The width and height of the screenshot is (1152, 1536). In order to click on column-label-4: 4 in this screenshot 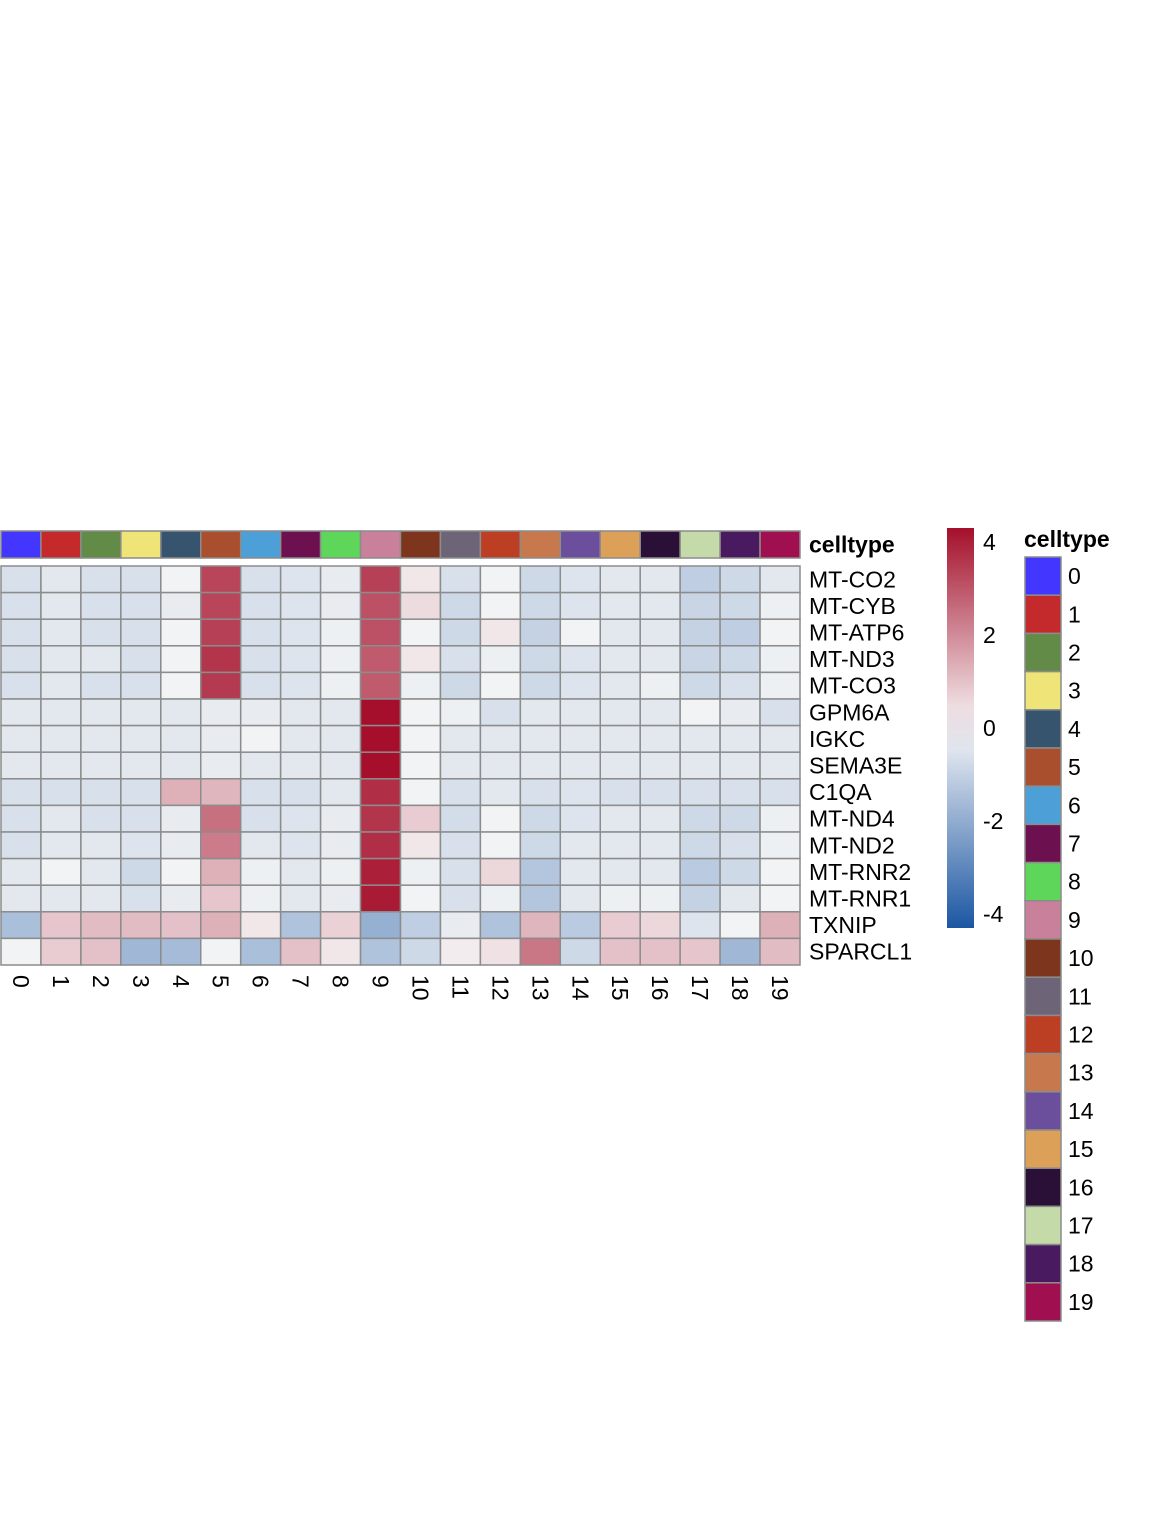, I will do `click(181, 981)`.